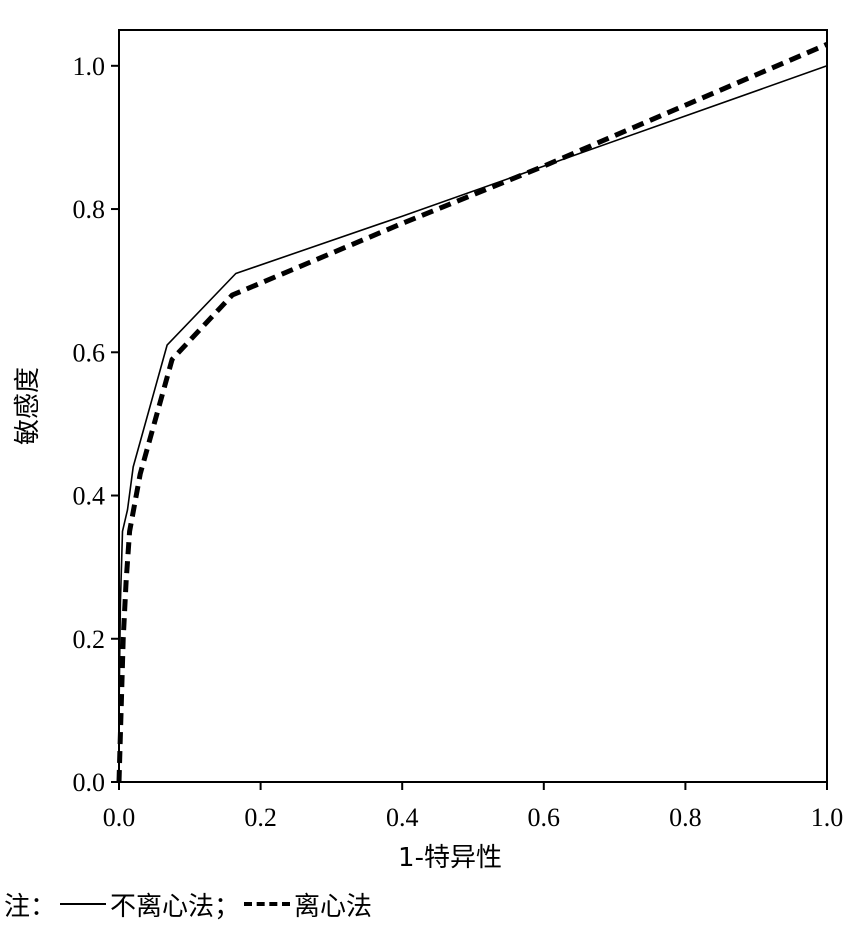 The width and height of the screenshot is (850, 944). Describe the element at coordinates (402, 817) in the screenshot. I see `x-tick-label-2: 0.4` at that location.